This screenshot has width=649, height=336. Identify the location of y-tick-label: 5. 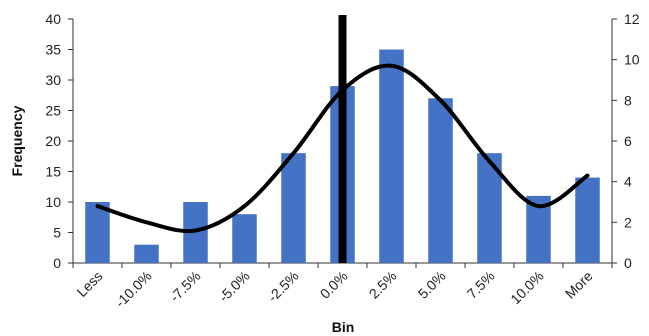
(57, 233).